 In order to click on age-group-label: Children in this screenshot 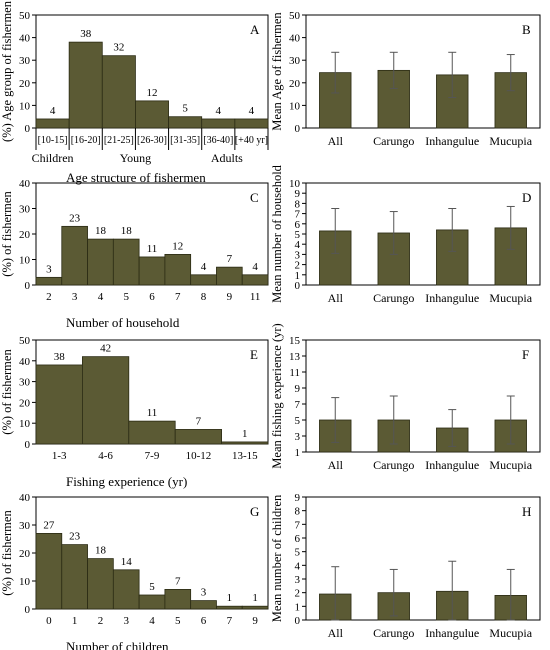, I will do `click(53, 158)`.